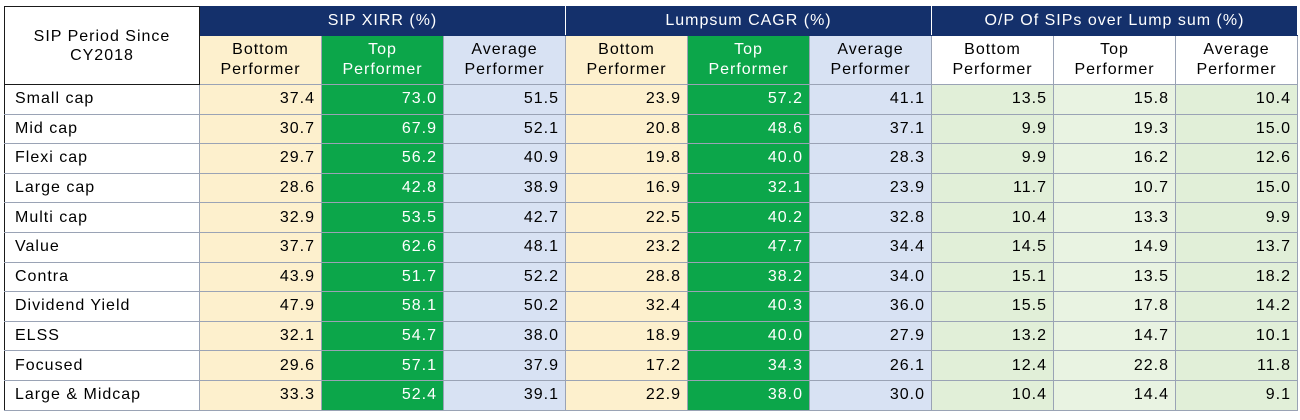 Image resolution: width=1300 pixels, height=420 pixels. I want to click on cell-lumpsum-average: 32.8, so click(870, 217).